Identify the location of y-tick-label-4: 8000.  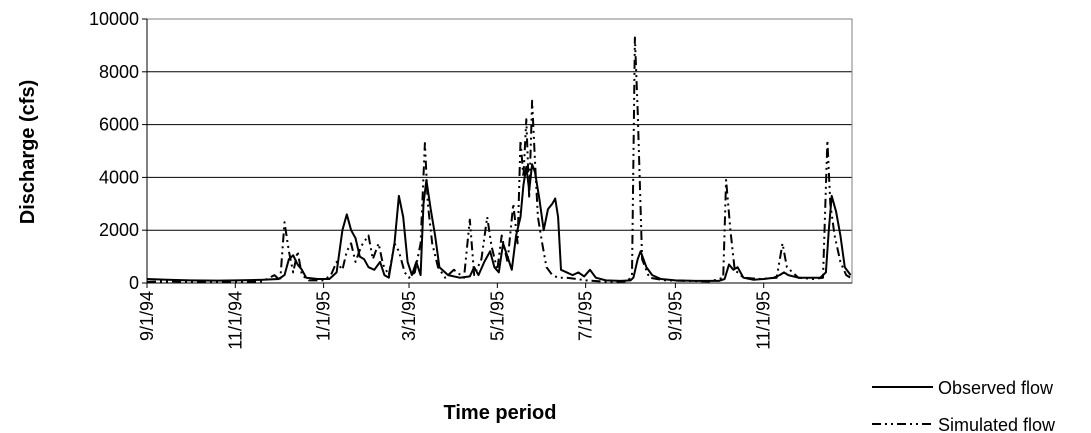
(119, 72).